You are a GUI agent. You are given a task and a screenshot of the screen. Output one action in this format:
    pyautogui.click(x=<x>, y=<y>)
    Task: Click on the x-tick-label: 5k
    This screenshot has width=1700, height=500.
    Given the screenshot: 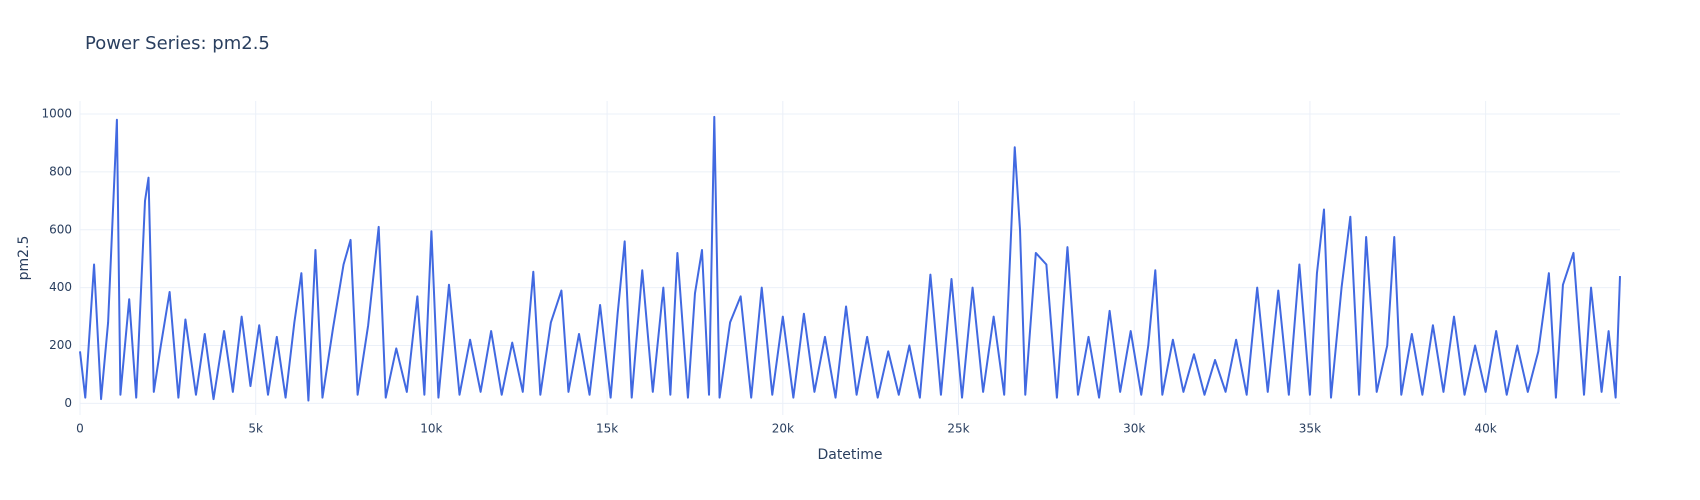 What is the action you would take?
    pyautogui.click(x=255, y=429)
    